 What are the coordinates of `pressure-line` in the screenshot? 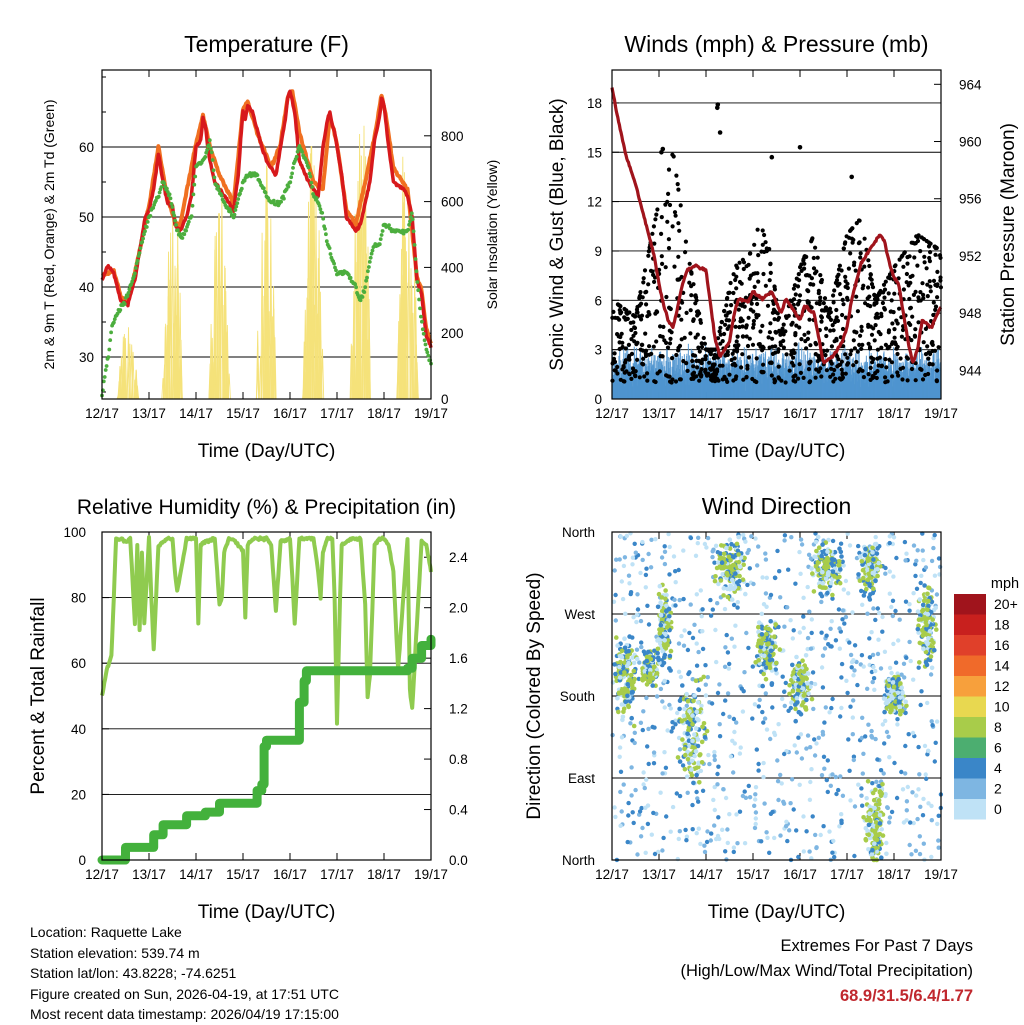 It's located at (776, 225).